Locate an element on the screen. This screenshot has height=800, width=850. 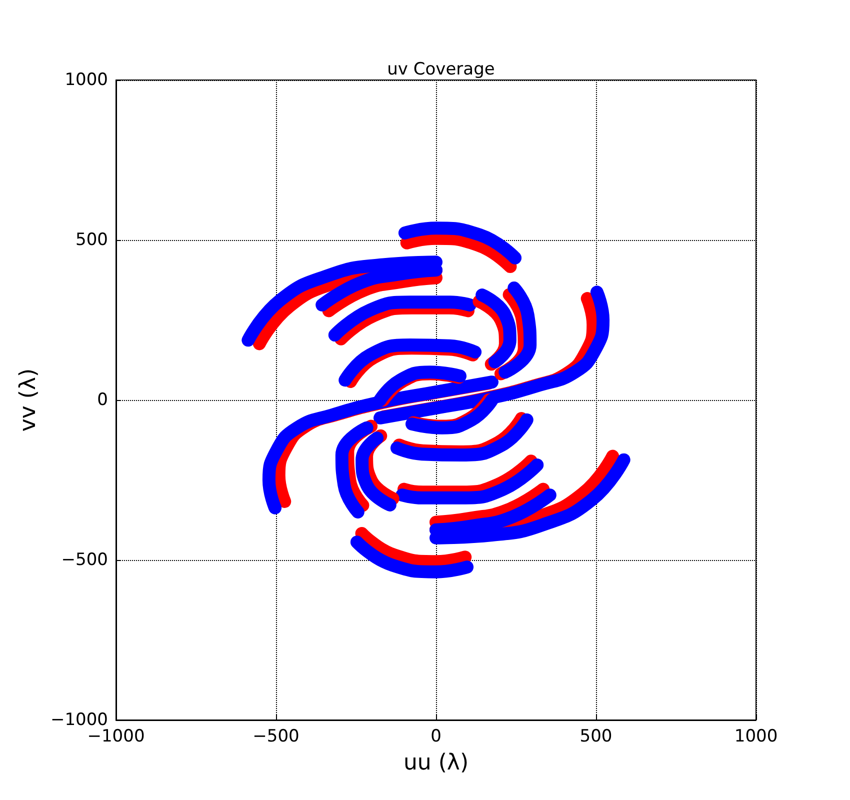
x-axis-title: uu (λ) is located at coordinates (436, 763).